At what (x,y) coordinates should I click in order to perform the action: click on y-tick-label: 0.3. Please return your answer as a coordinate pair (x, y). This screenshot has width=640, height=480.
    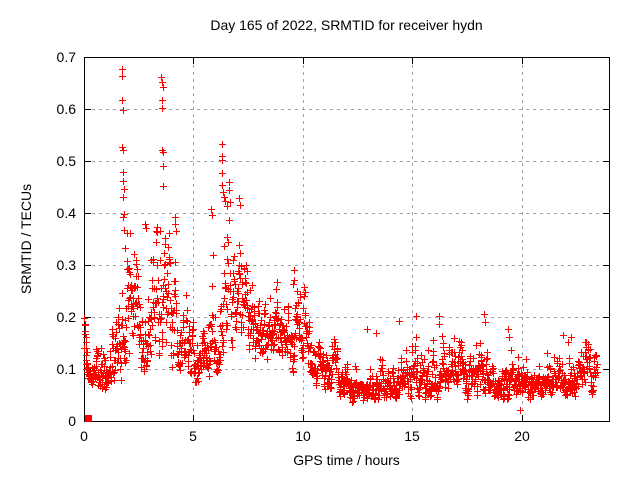
    Looking at the image, I should click on (67, 265).